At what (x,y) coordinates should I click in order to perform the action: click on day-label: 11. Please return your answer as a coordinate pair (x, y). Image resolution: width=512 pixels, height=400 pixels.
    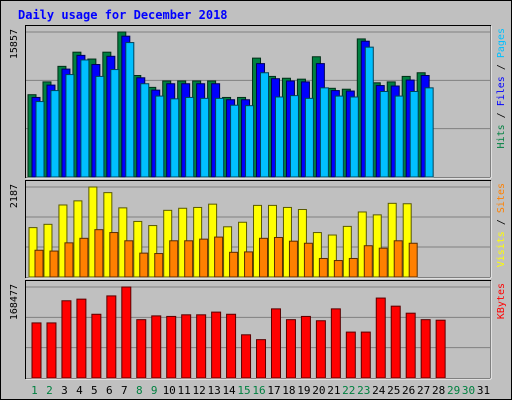
    Looking at the image, I should click on (184, 390).